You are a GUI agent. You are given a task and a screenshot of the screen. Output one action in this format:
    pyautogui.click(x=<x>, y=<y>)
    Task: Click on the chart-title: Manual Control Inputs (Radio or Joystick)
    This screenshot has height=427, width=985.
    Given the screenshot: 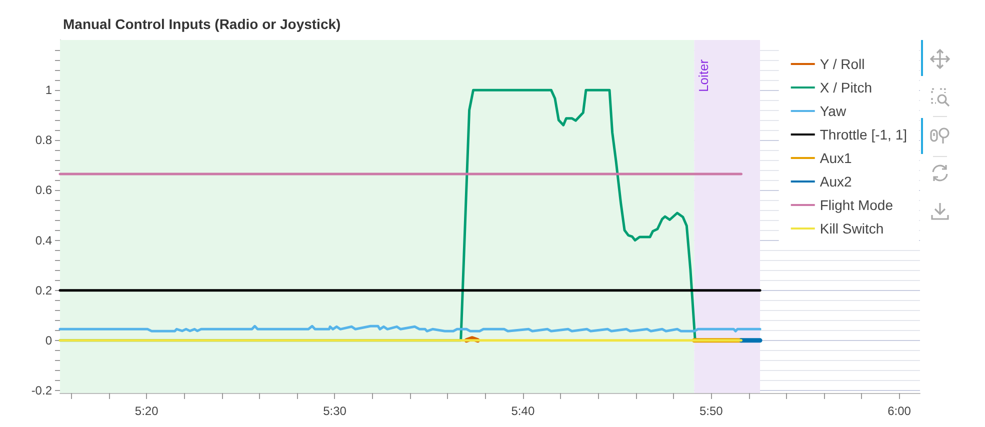 What is the action you would take?
    pyautogui.click(x=202, y=24)
    